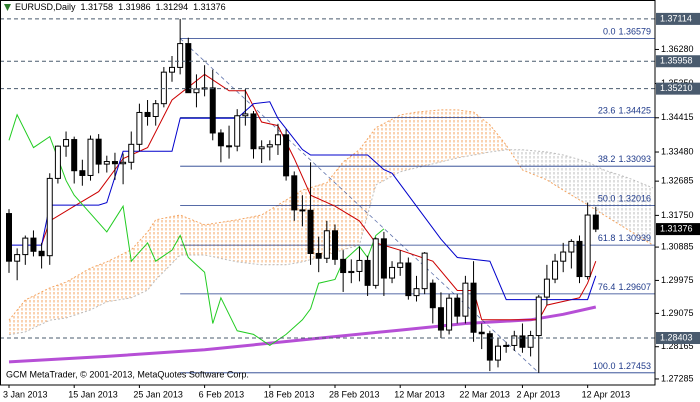 The image size is (700, 402). What do you see at coordinates (606, 394) in the screenshot?
I see `x-tick-label: 12 Apr 2013` at bounding box center [606, 394].